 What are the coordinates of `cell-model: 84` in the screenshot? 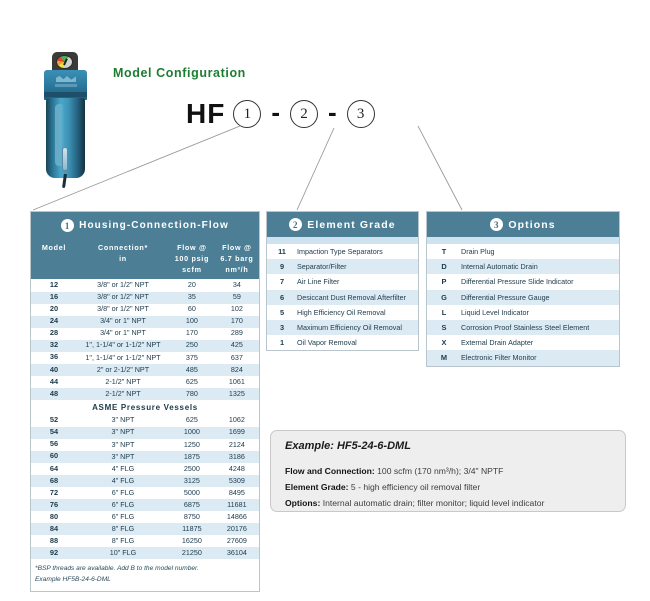 It's located at (54, 529).